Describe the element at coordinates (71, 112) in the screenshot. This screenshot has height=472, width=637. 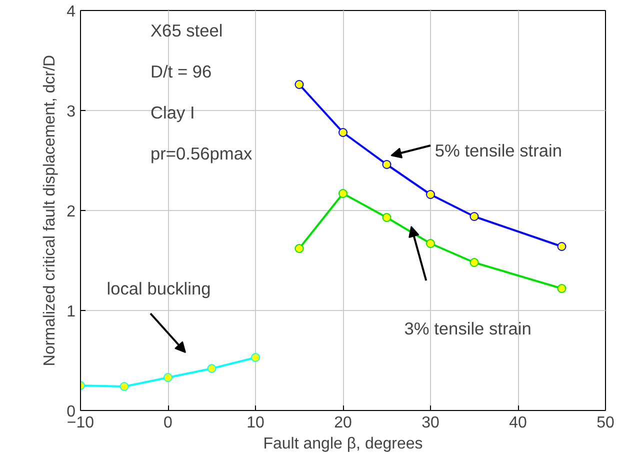
I see `y-tick-label: 3` at that location.